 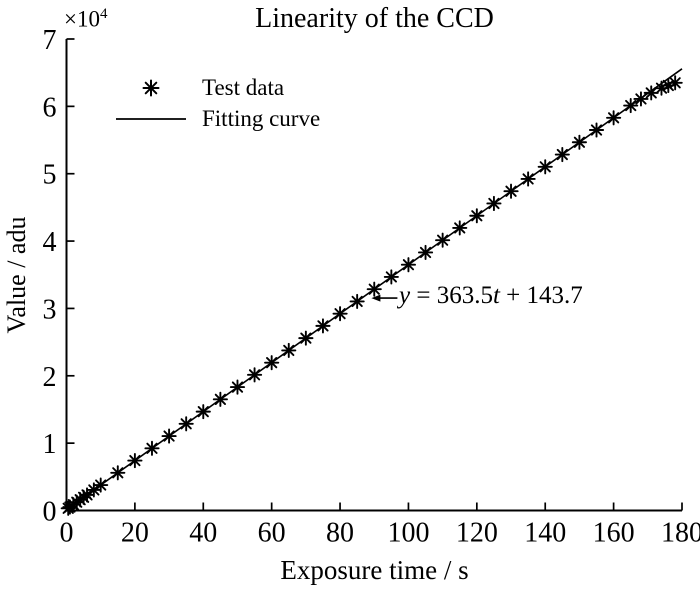 I want to click on y-tick-label: 5, so click(x=50, y=175).